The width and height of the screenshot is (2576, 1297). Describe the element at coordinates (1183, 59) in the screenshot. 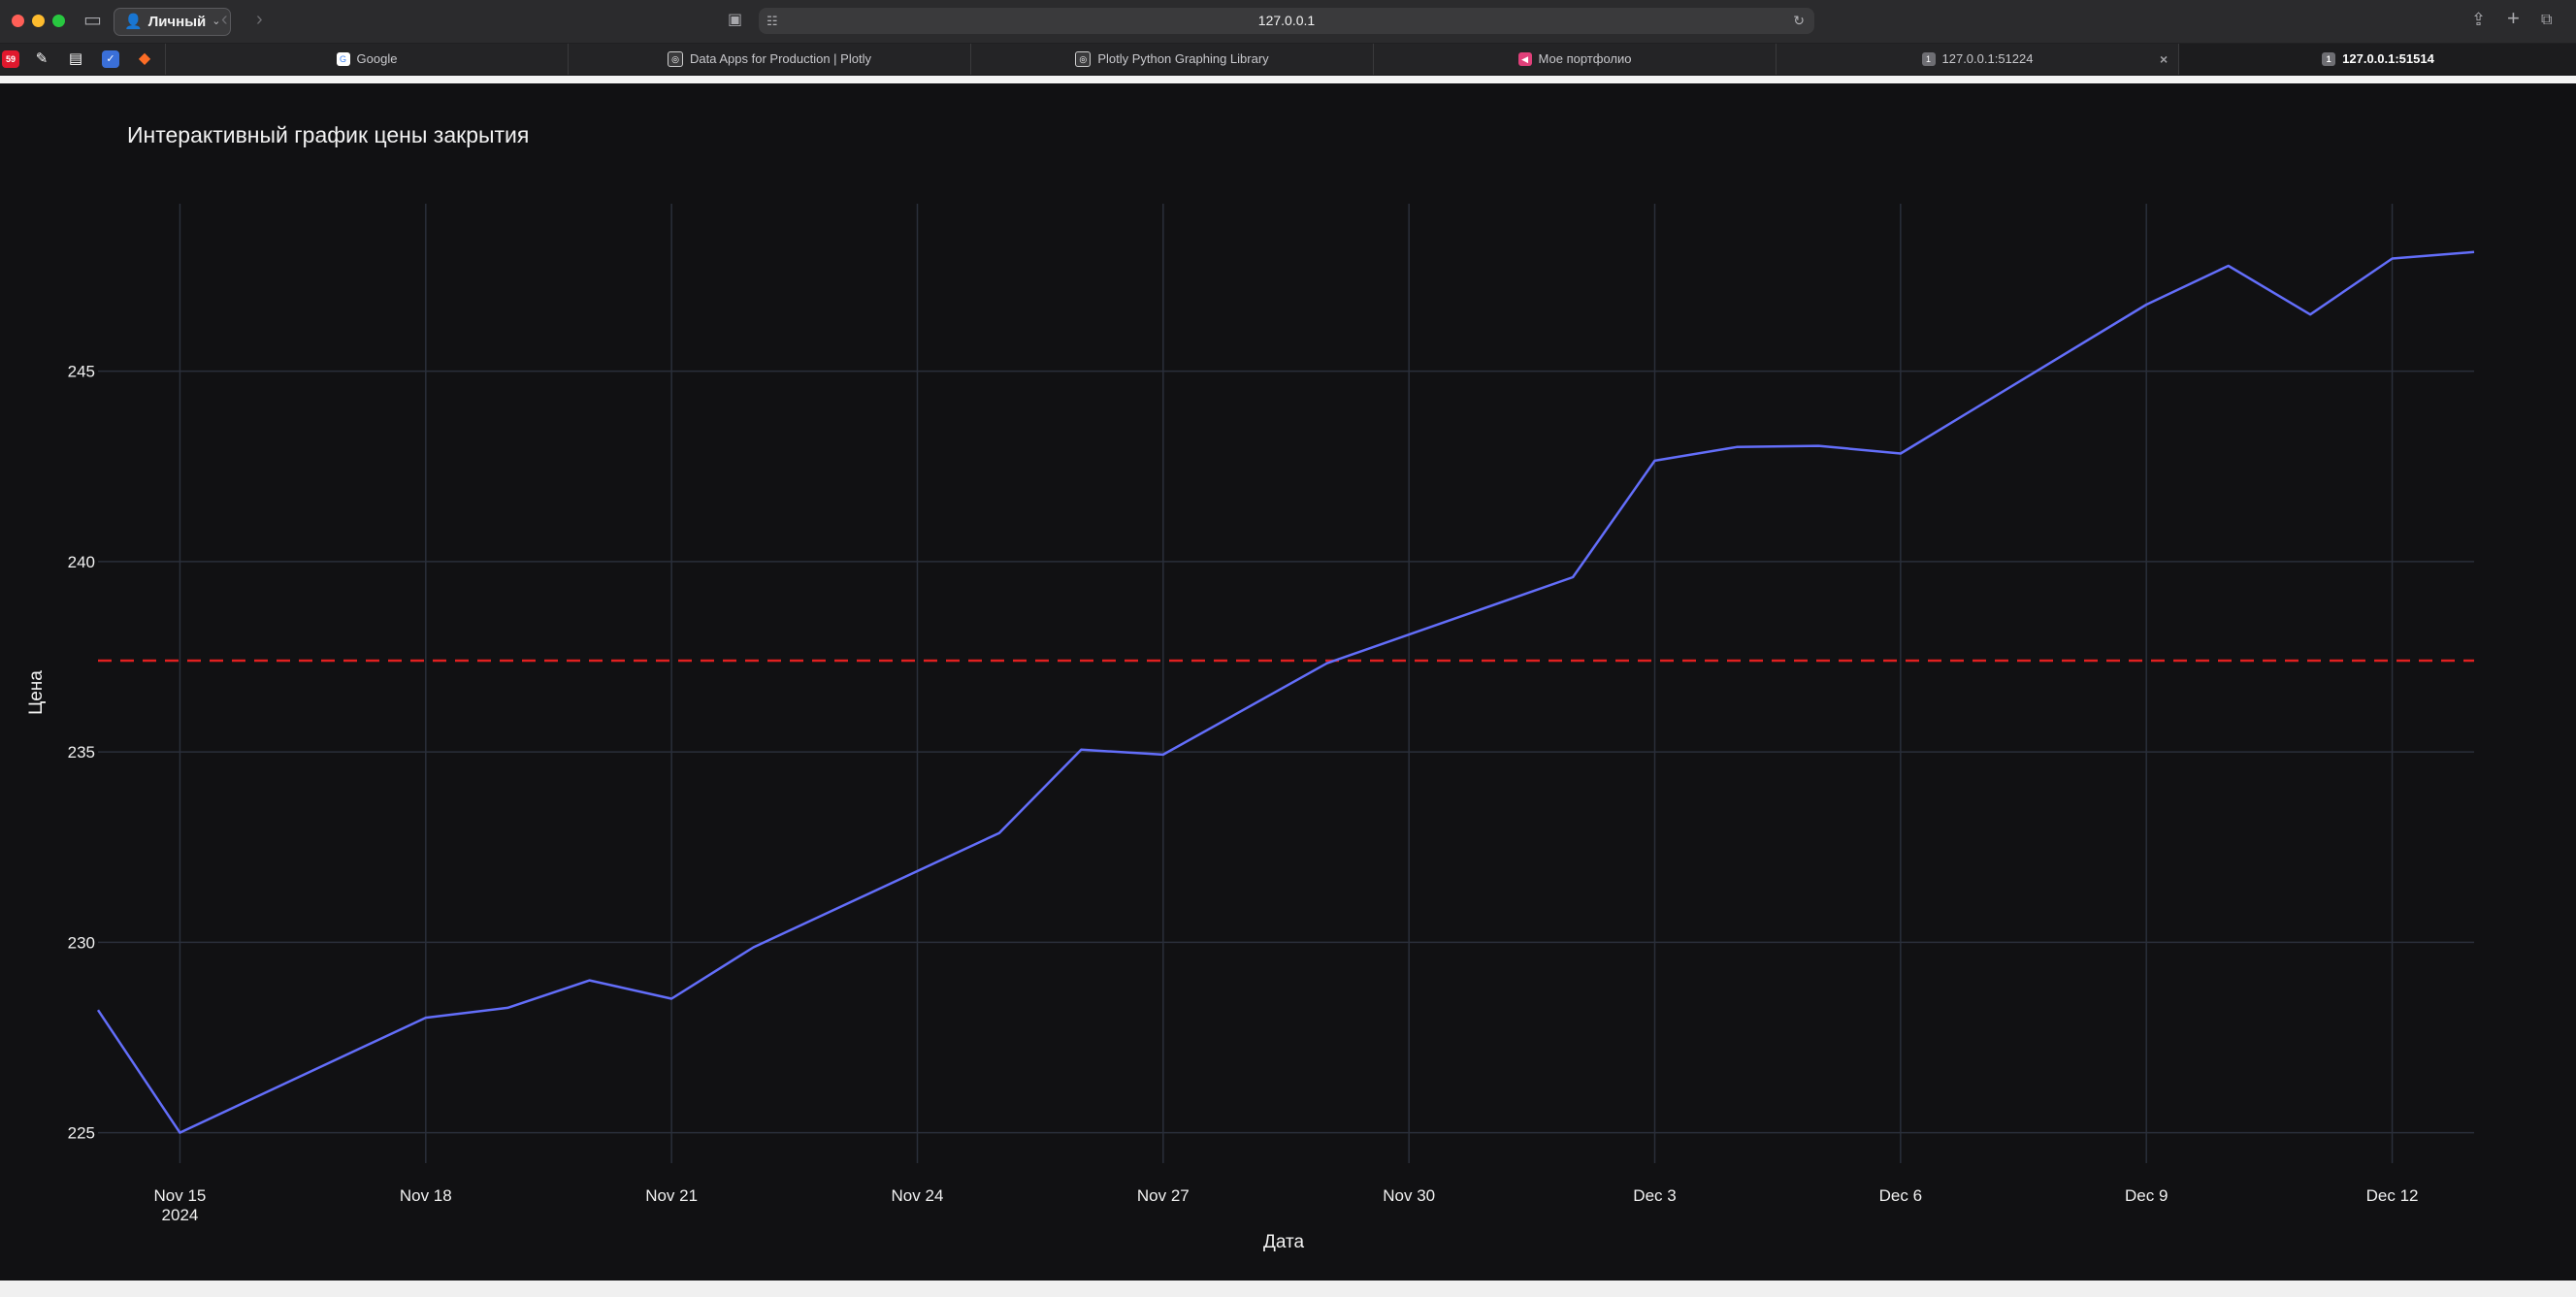

I see `tab-label: Plotly Python Graphing Library` at that location.